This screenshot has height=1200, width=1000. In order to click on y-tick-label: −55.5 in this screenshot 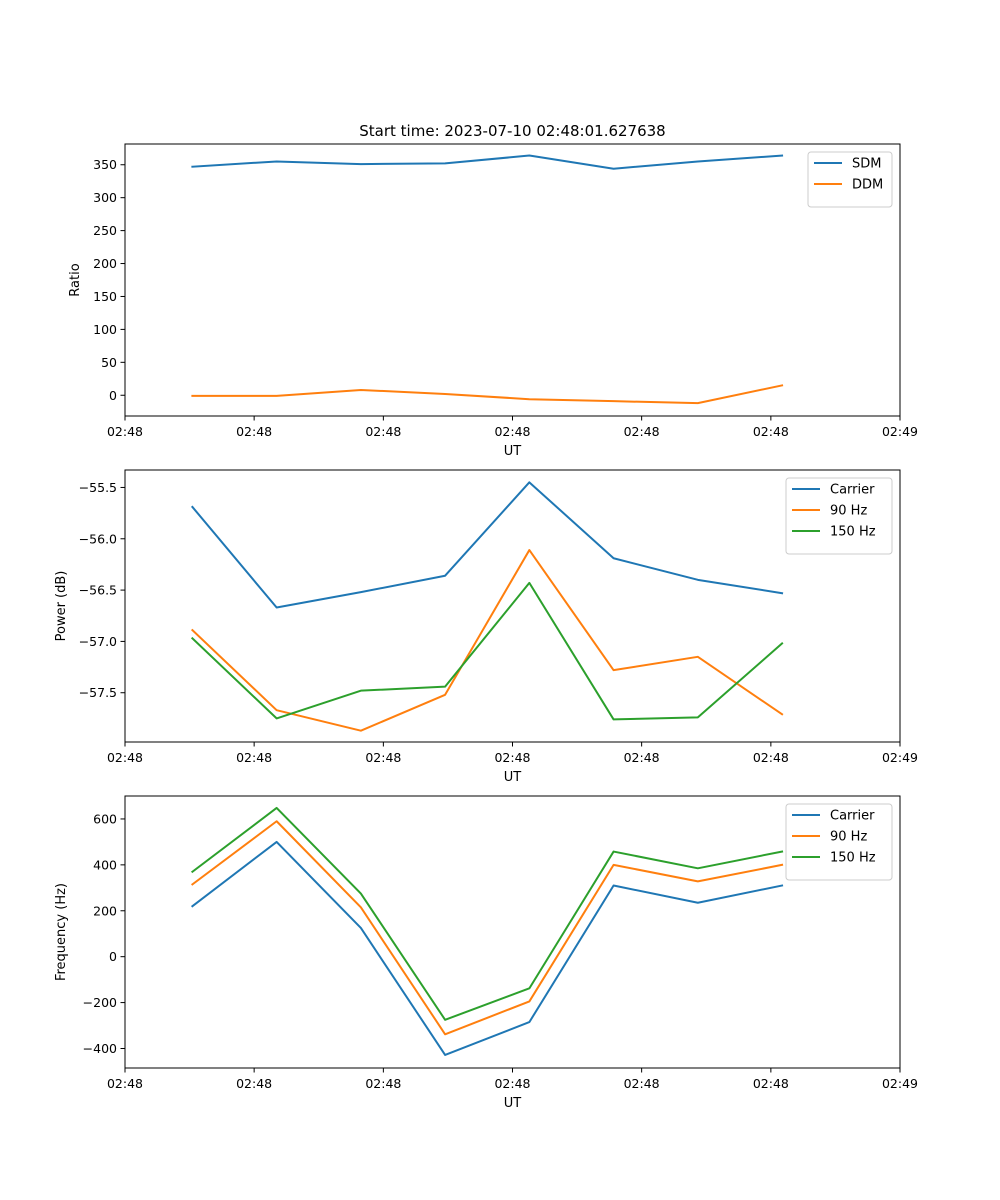, I will do `click(98, 487)`.